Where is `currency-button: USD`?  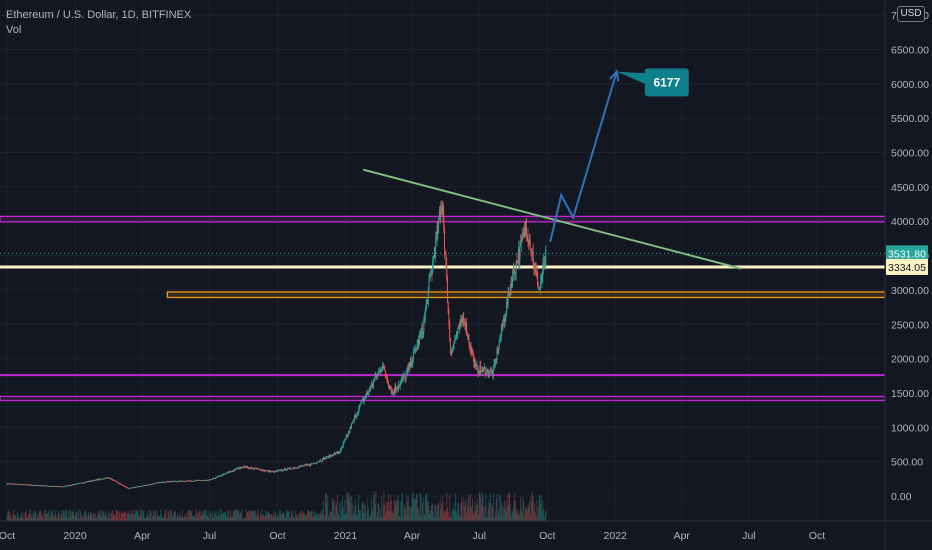
currency-button: USD is located at coordinates (911, 14).